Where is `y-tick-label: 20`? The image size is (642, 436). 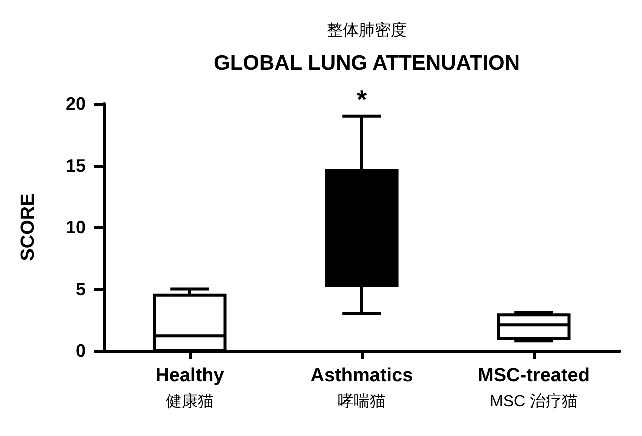
y-tick-label: 20 is located at coordinates (76, 104).